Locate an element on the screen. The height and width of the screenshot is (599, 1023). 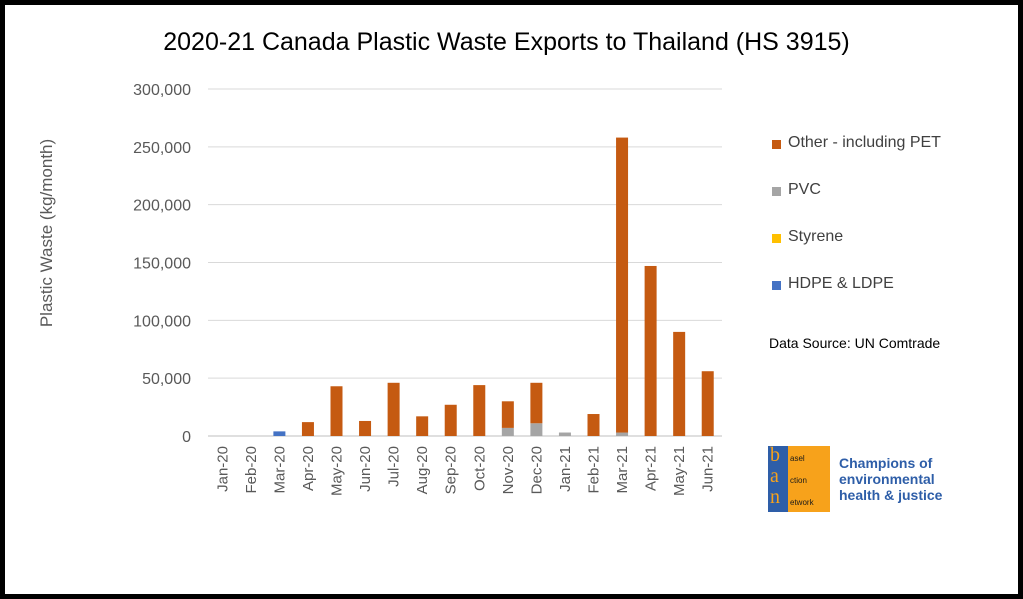
x-tick-label: Oct-20 is located at coordinates (479, 468).